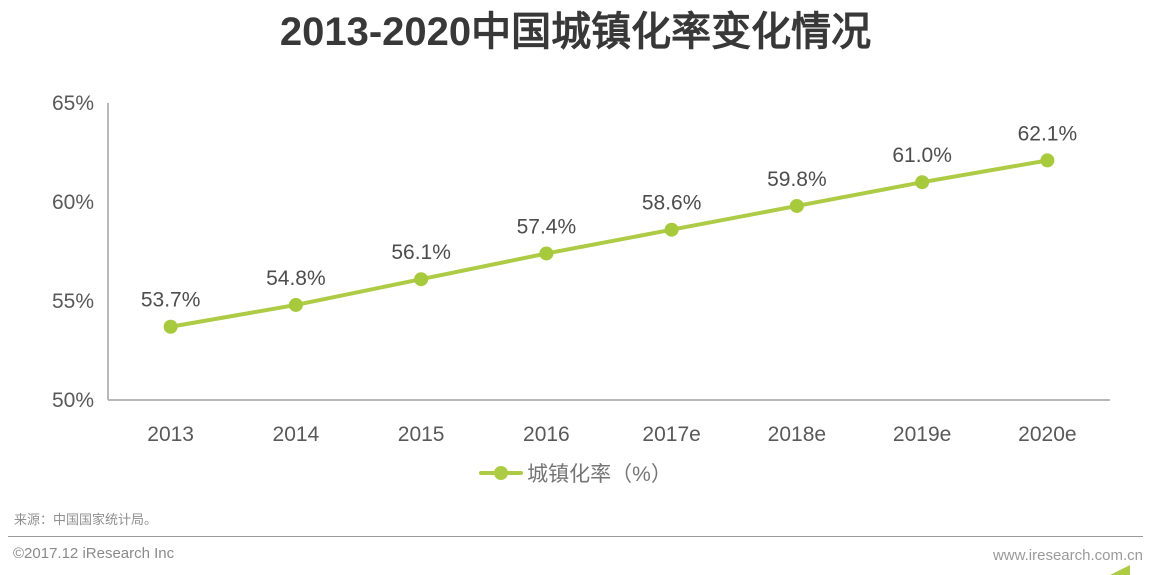 The width and height of the screenshot is (1151, 575). I want to click on footer-divider, so click(575, 536).